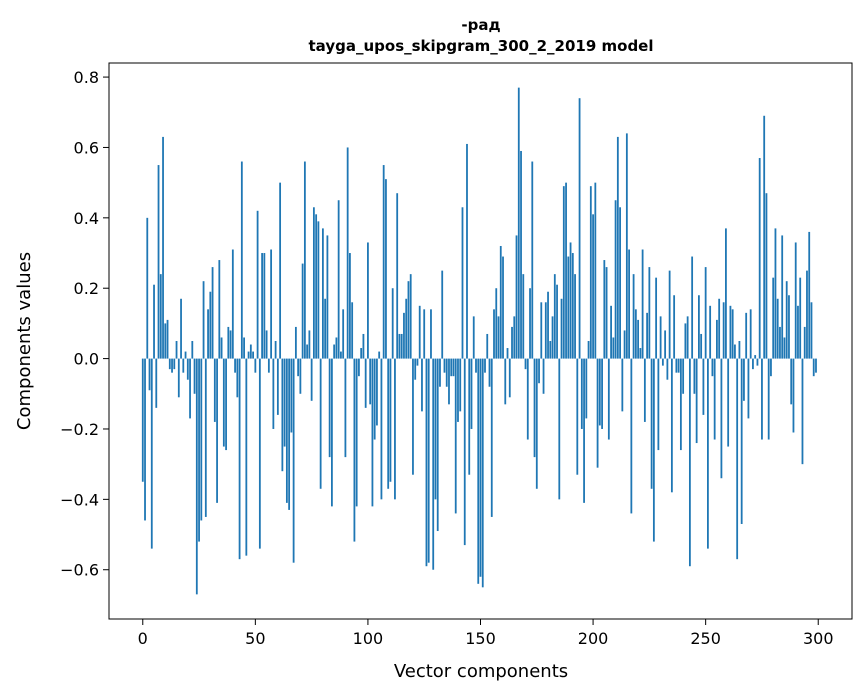  I want to click on y-axis-ticks: −0.6 −0.4 −0.2 0.0 0.2 0.4 0.6 0.8, so click(84, 324).